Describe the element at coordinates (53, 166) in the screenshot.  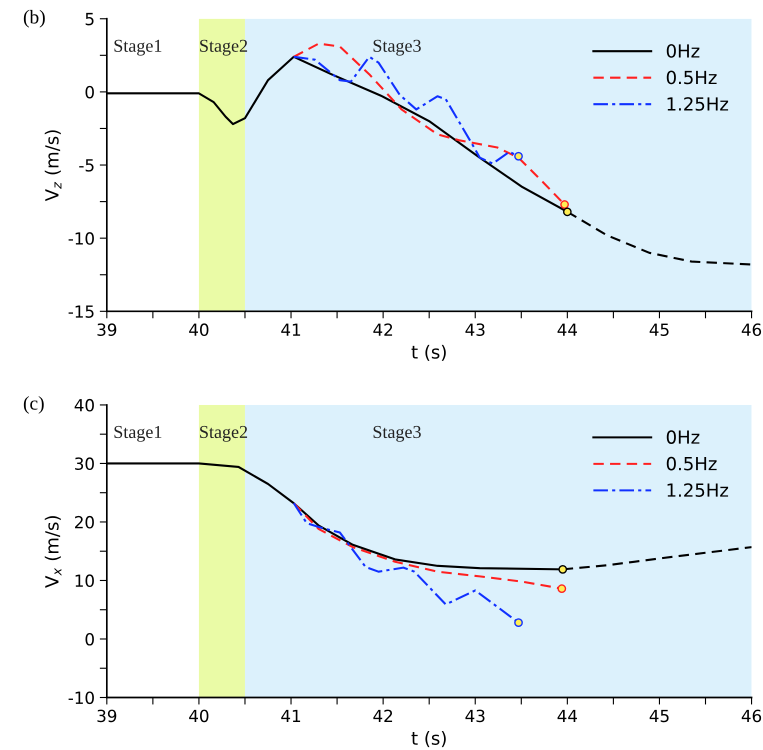
I see `y-axis-title: V$_{z}$ (m/s)` at that location.